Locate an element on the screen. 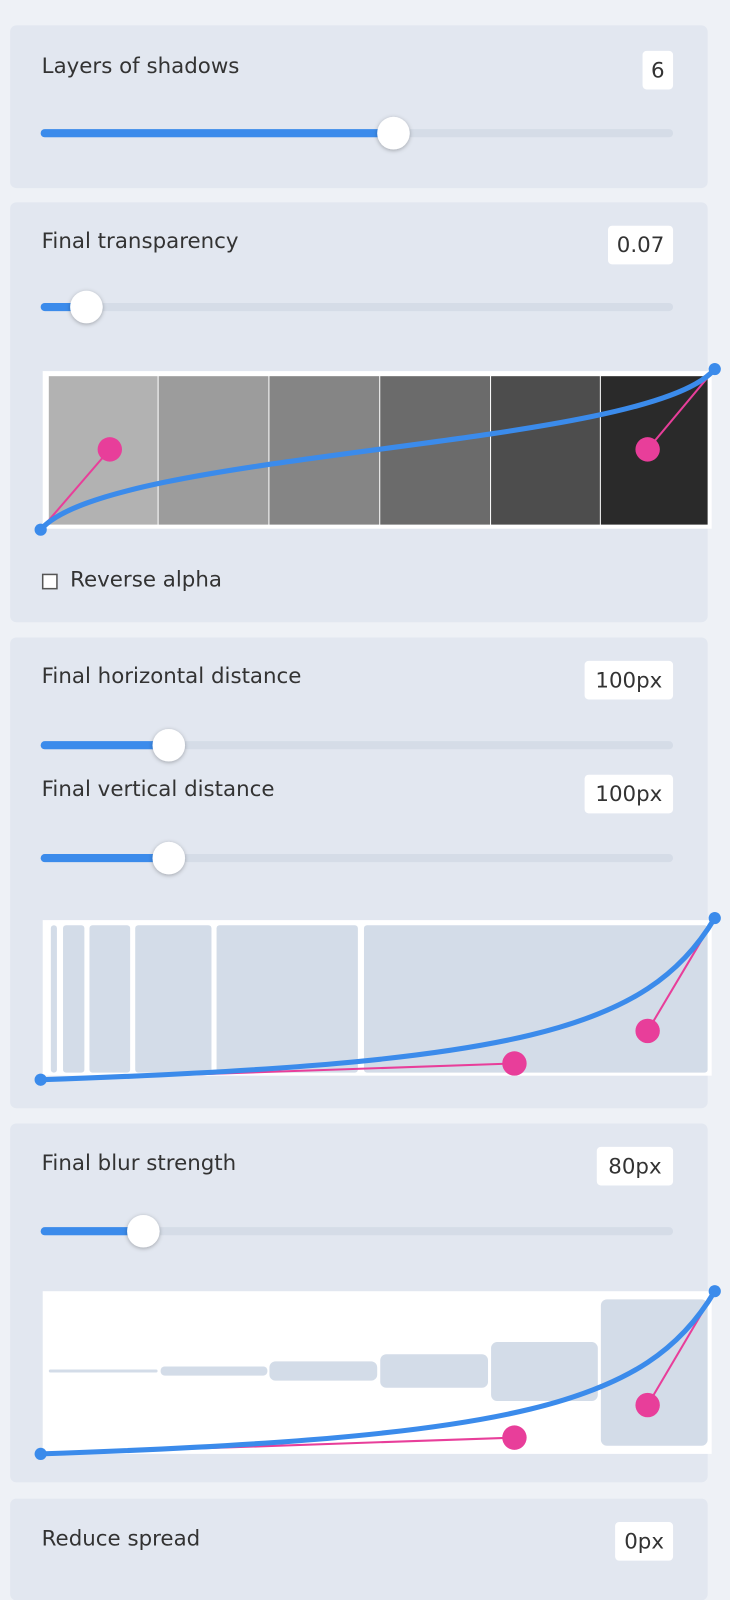 This screenshot has height=1600, width=730. label: Reduce spread is located at coordinates (121, 1538).